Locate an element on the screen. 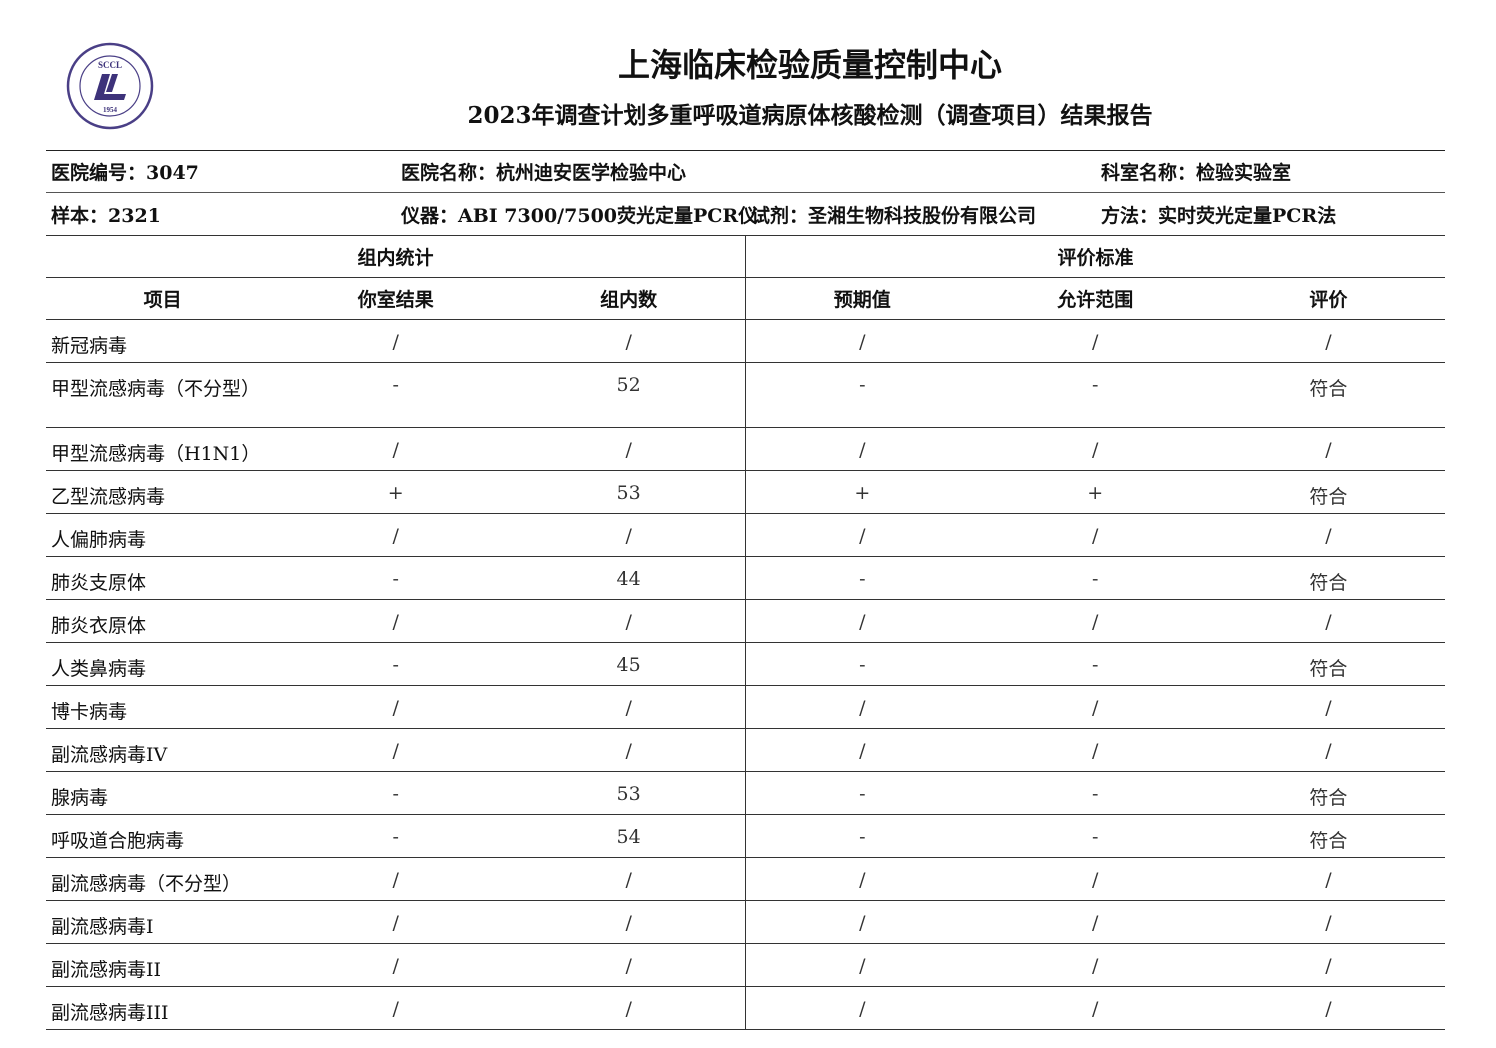 This screenshot has height=1048, width=1496. item-name: 肺炎支原体 is located at coordinates (163, 578).